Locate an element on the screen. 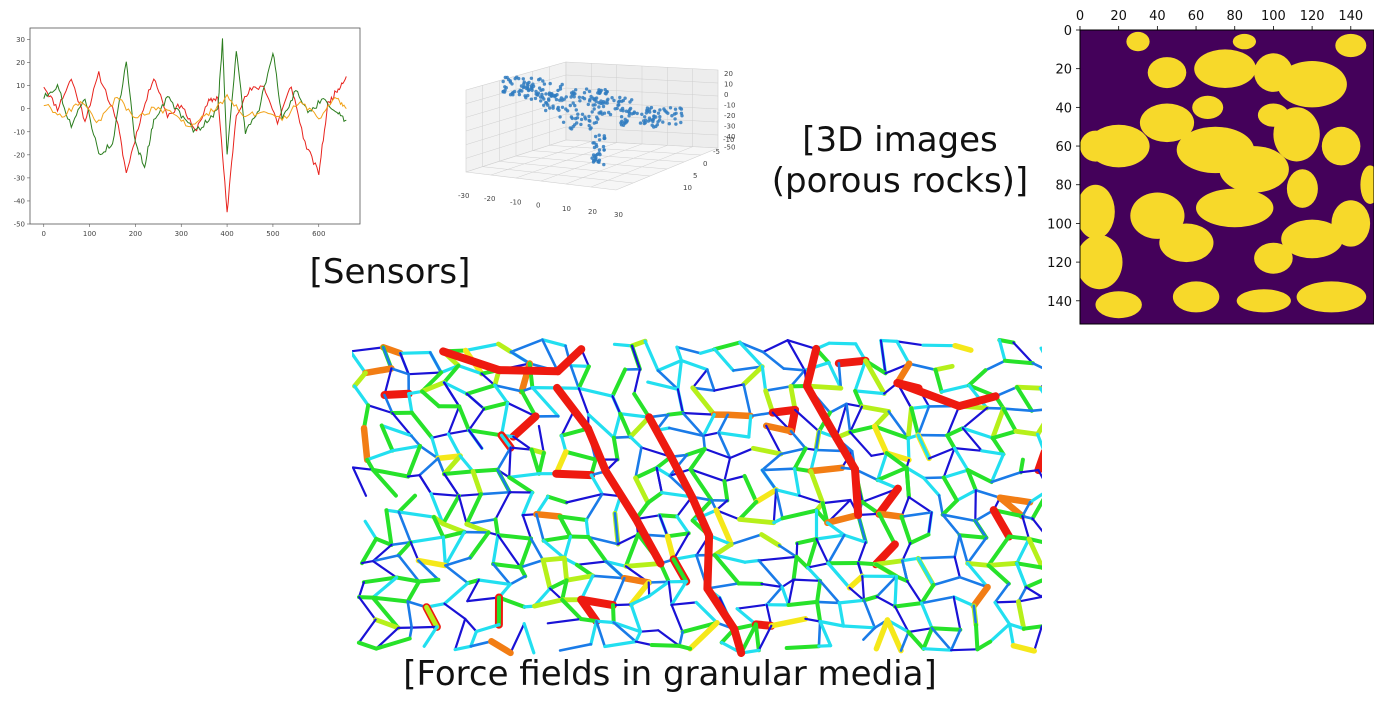 This screenshot has height=702, width=1400. grid-line is located at coordinates (641, 167).